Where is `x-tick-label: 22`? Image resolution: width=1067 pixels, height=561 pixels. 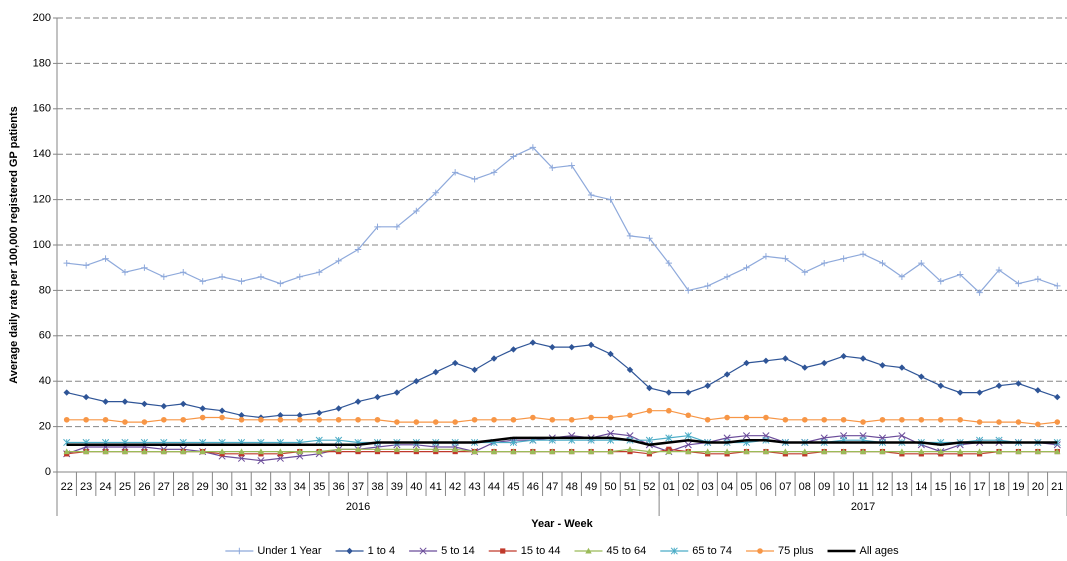 x-tick-label: 22 is located at coordinates (67, 487).